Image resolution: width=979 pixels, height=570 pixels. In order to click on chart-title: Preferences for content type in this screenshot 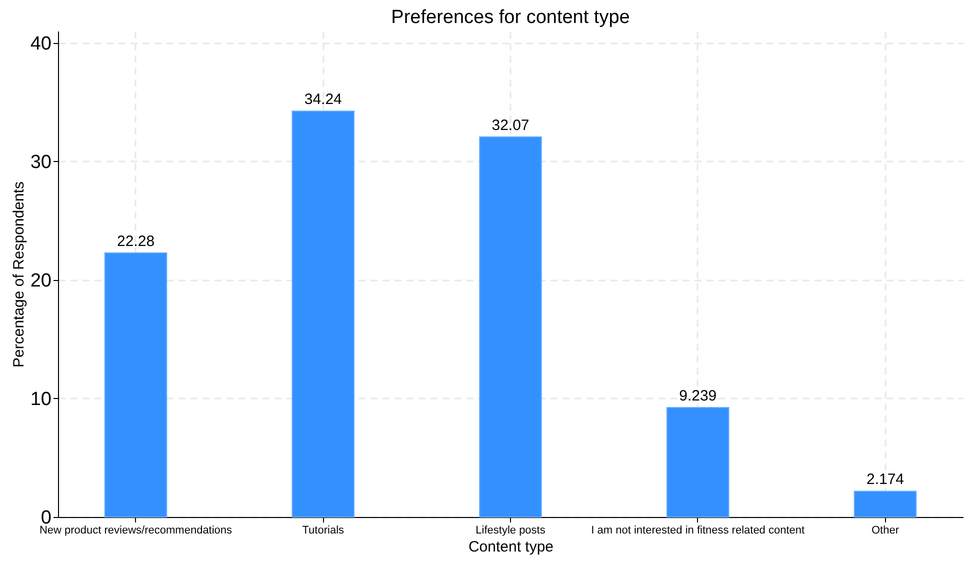, I will do `click(510, 17)`.